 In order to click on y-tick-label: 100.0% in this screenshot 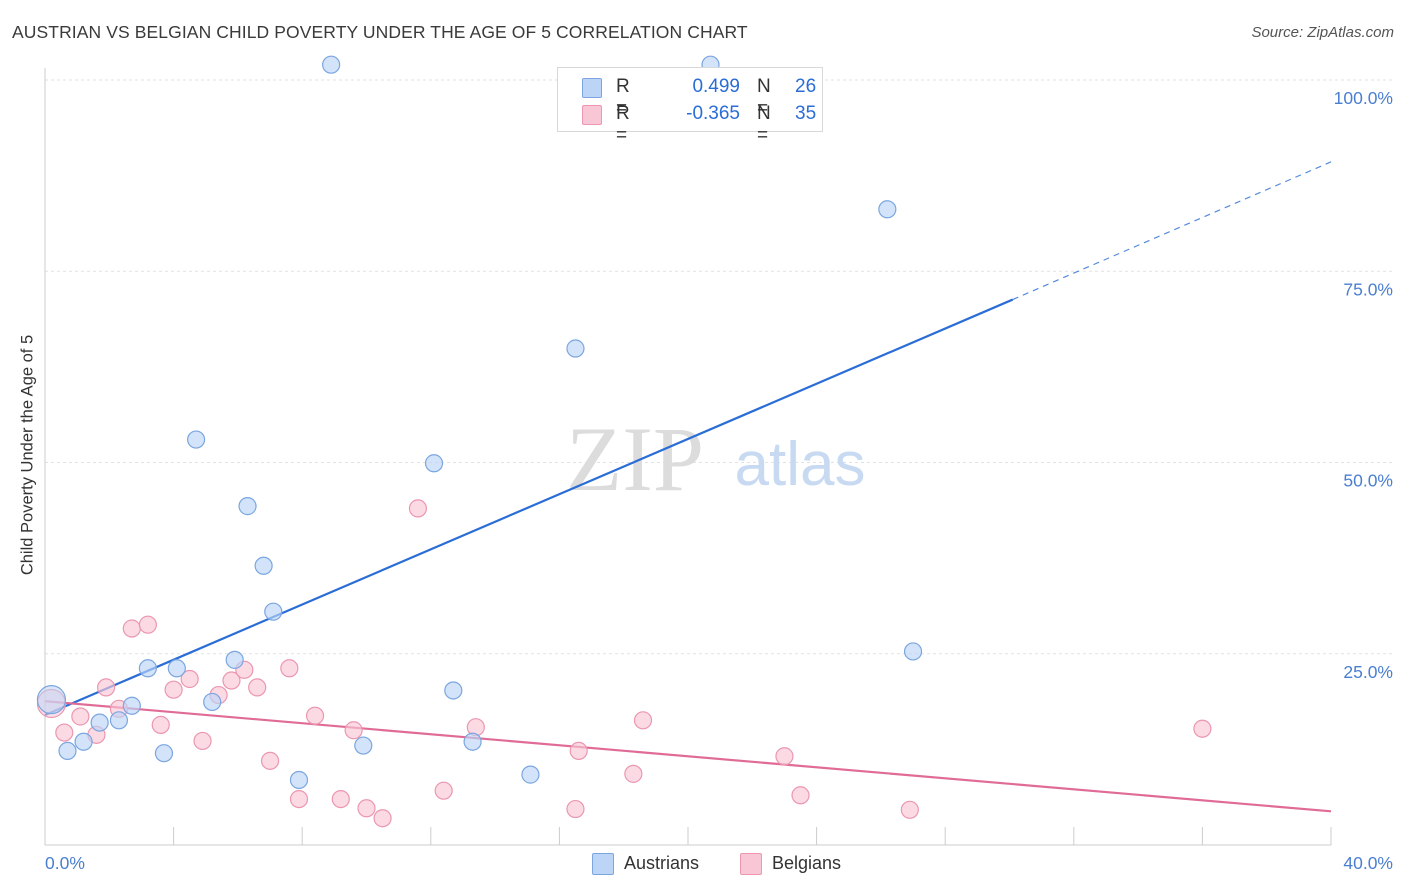, I will do `click(1363, 98)`.